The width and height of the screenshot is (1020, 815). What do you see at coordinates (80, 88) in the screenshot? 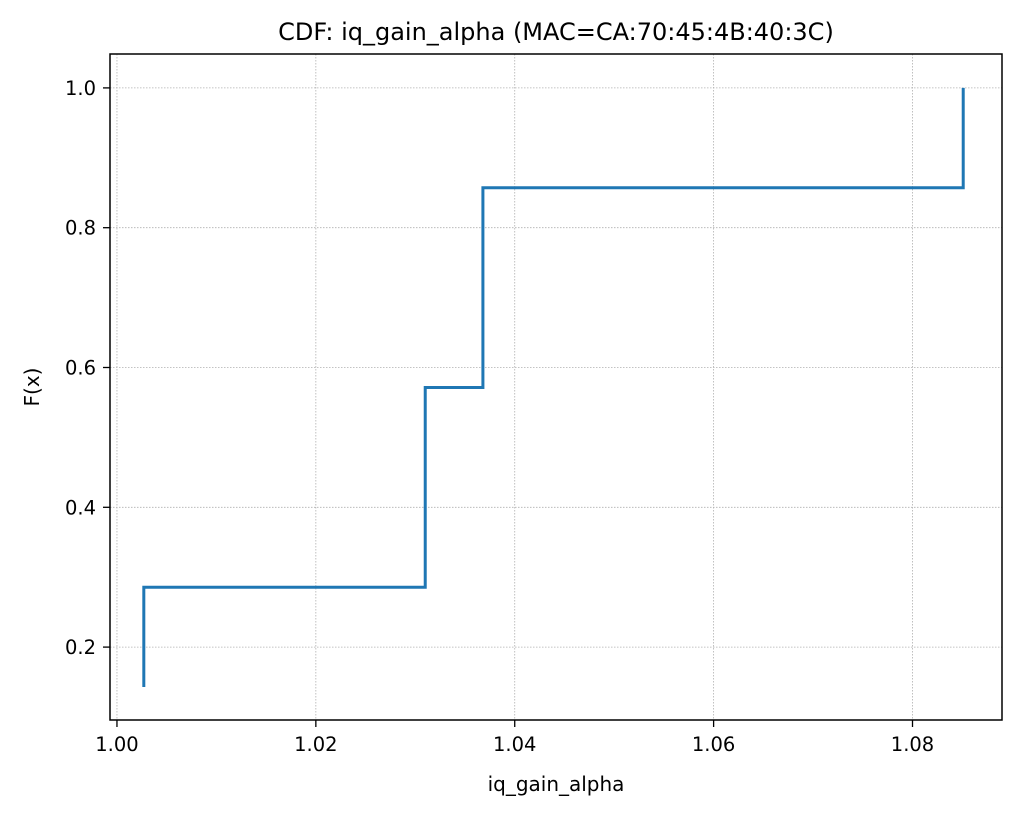
I see `y-tick-label: 1.0` at bounding box center [80, 88].